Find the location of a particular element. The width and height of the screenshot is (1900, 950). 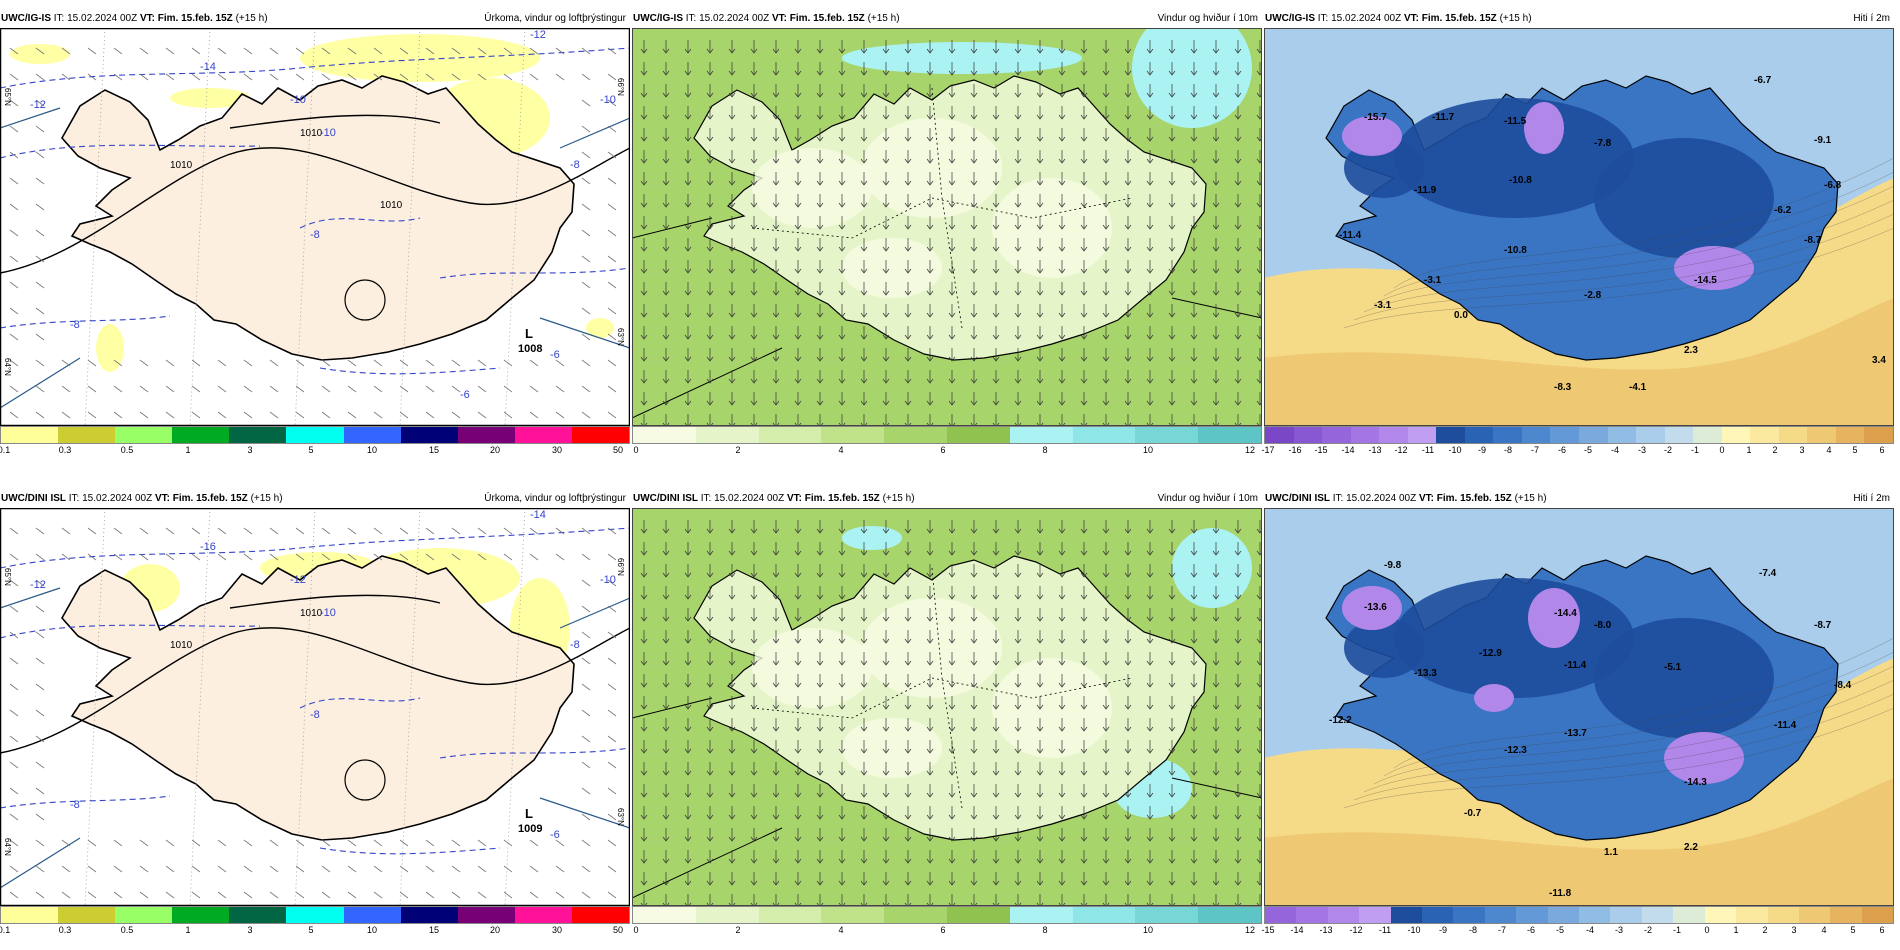

valid-time: VT: Fim. 15.feb. 15Z is located at coordinates (833, 498).